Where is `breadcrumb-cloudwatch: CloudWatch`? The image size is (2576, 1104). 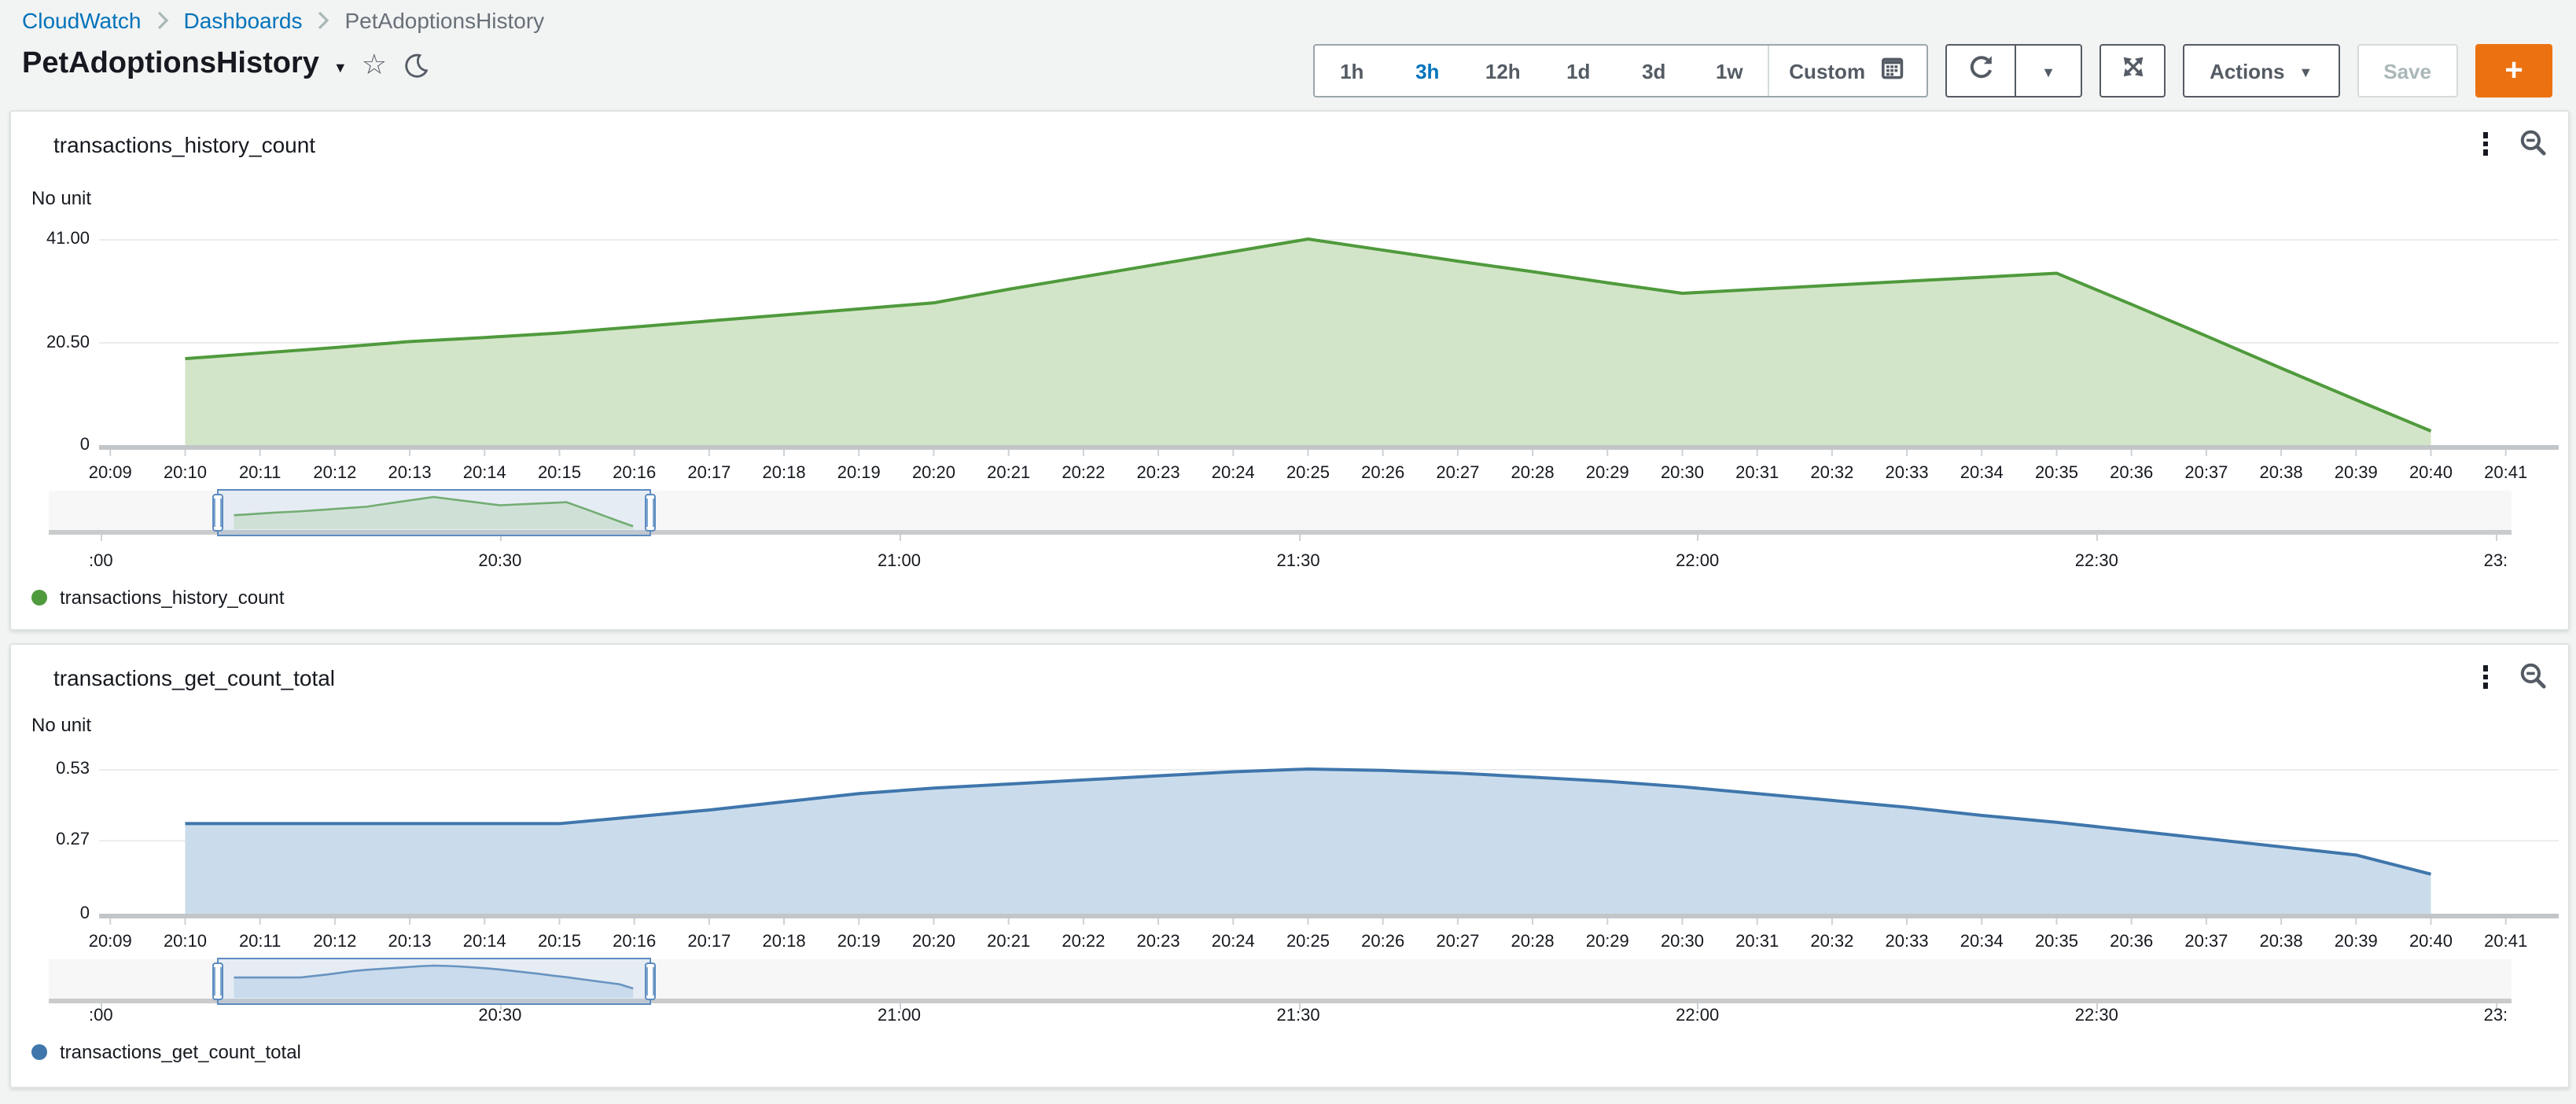
breadcrumb-cloudwatch: CloudWatch is located at coordinates (82, 21).